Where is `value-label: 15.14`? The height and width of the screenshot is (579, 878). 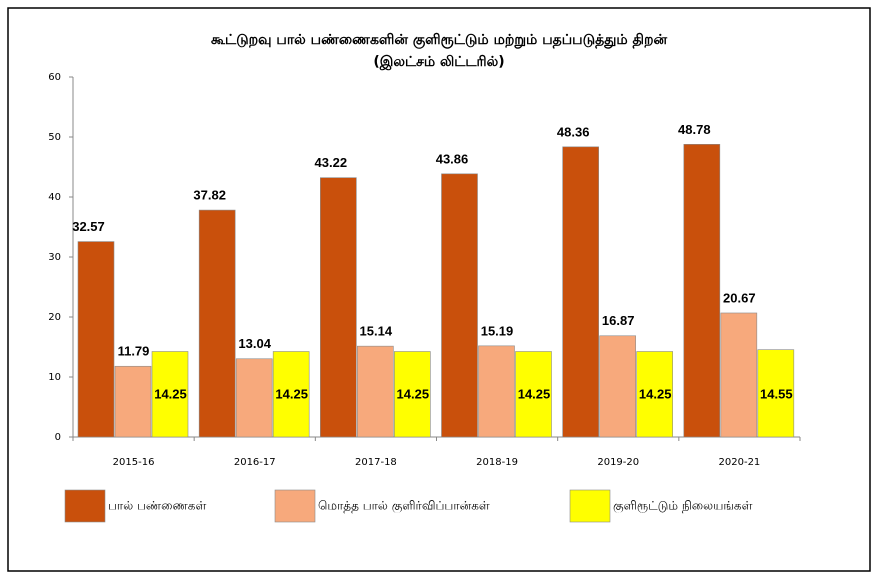 value-label: 15.14 is located at coordinates (376, 331).